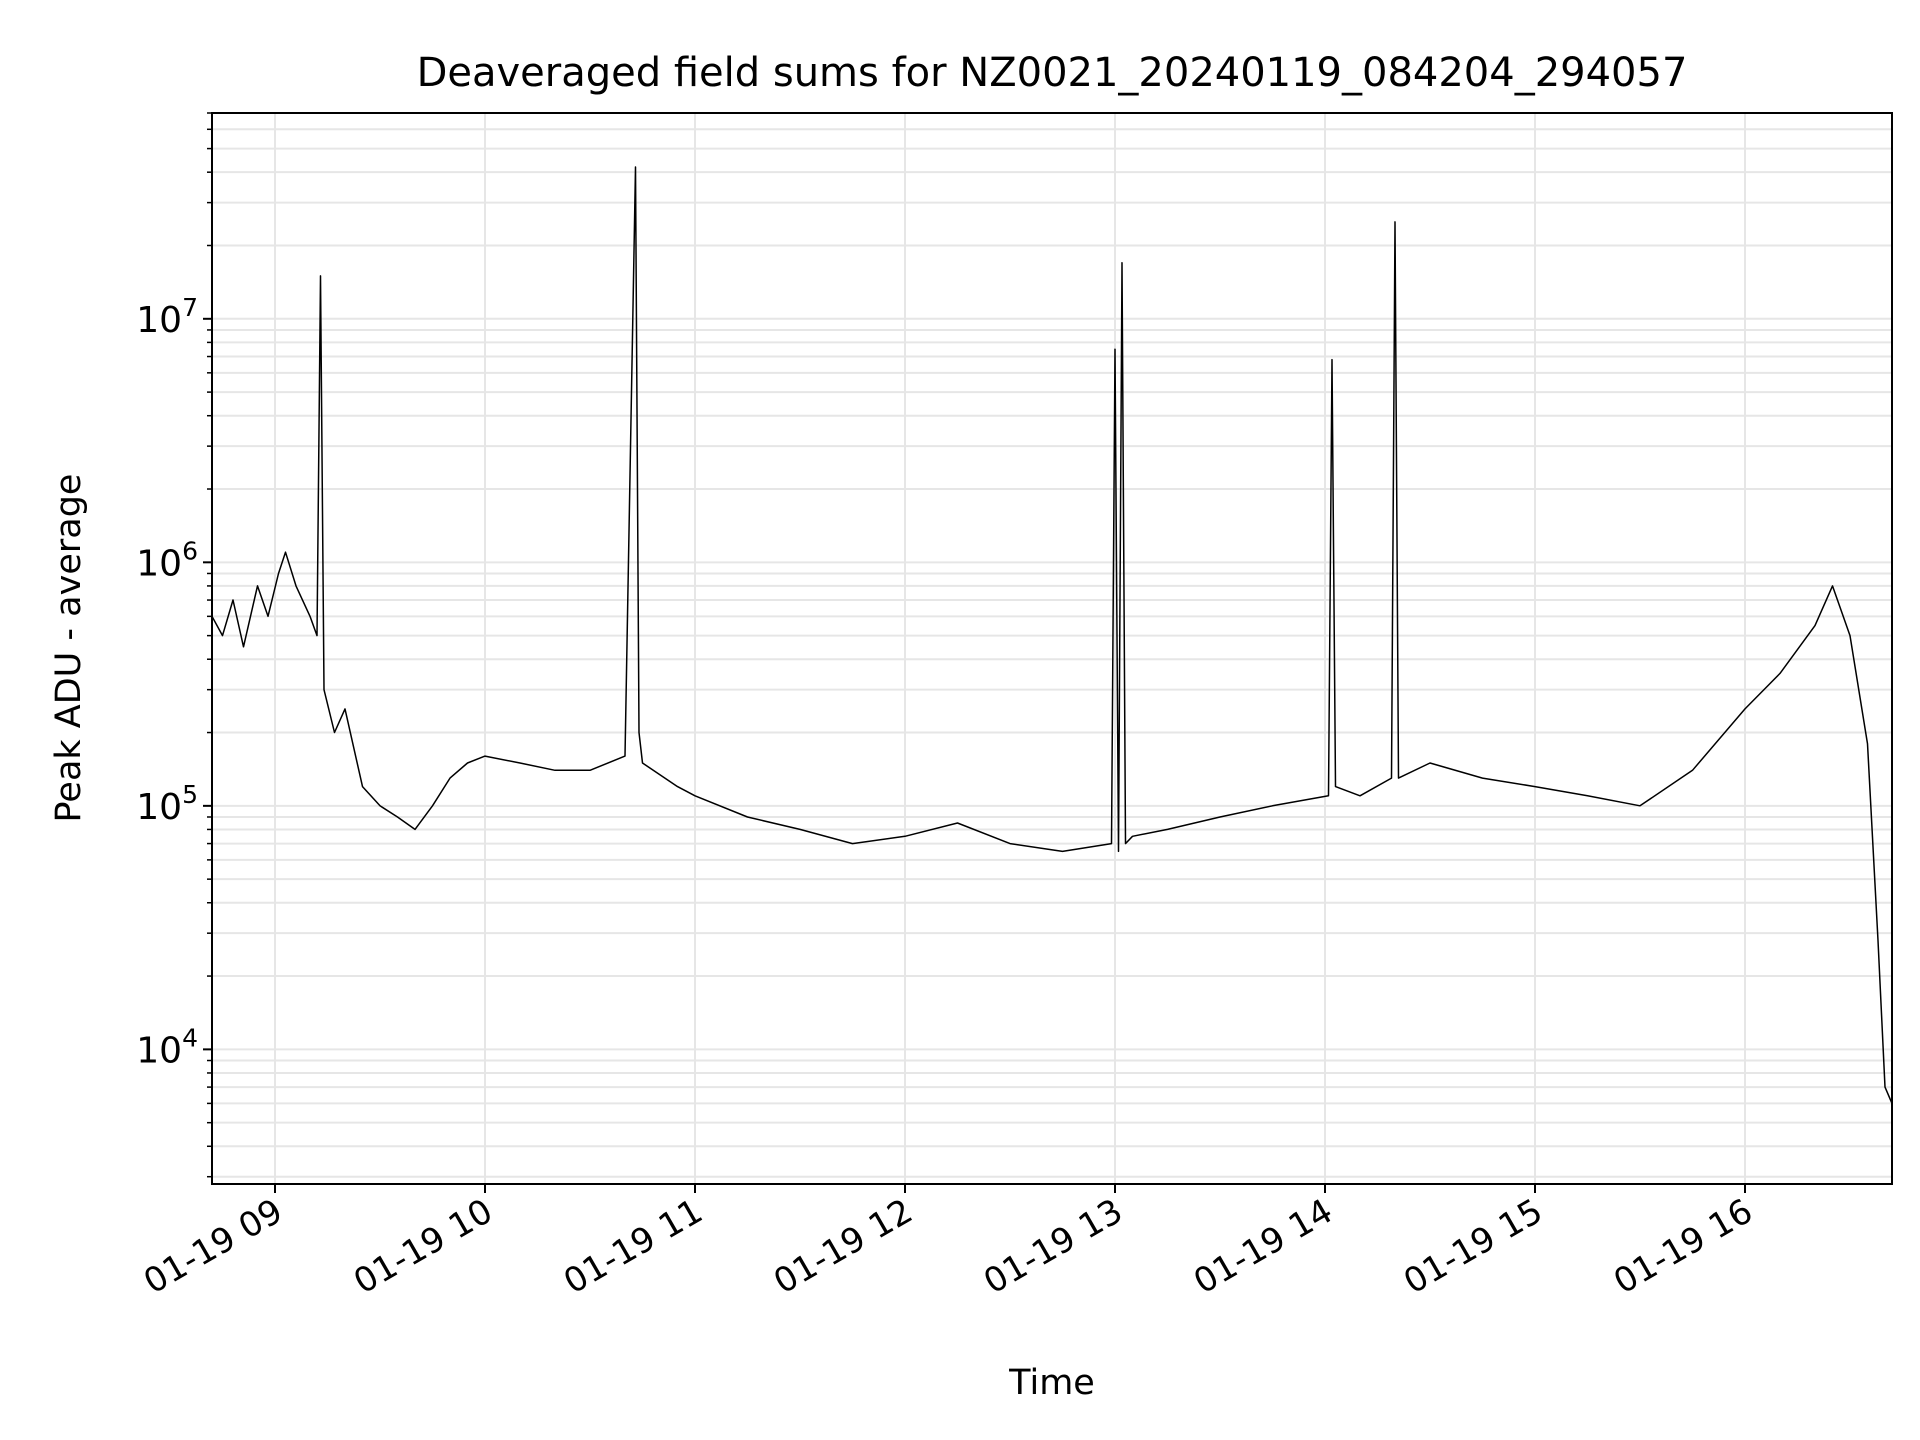  What do you see at coordinates (167, 1047) in the screenshot?
I see `y-tick-label: 10⁴` at bounding box center [167, 1047].